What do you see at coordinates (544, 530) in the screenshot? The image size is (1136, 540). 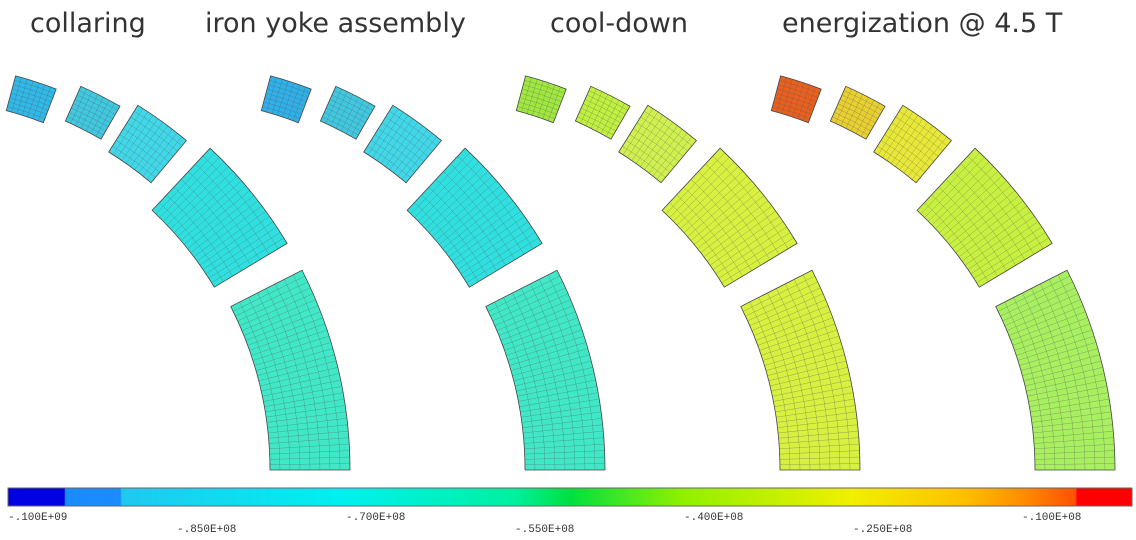 I see `colorbar-label: -.550E+08` at bounding box center [544, 530].